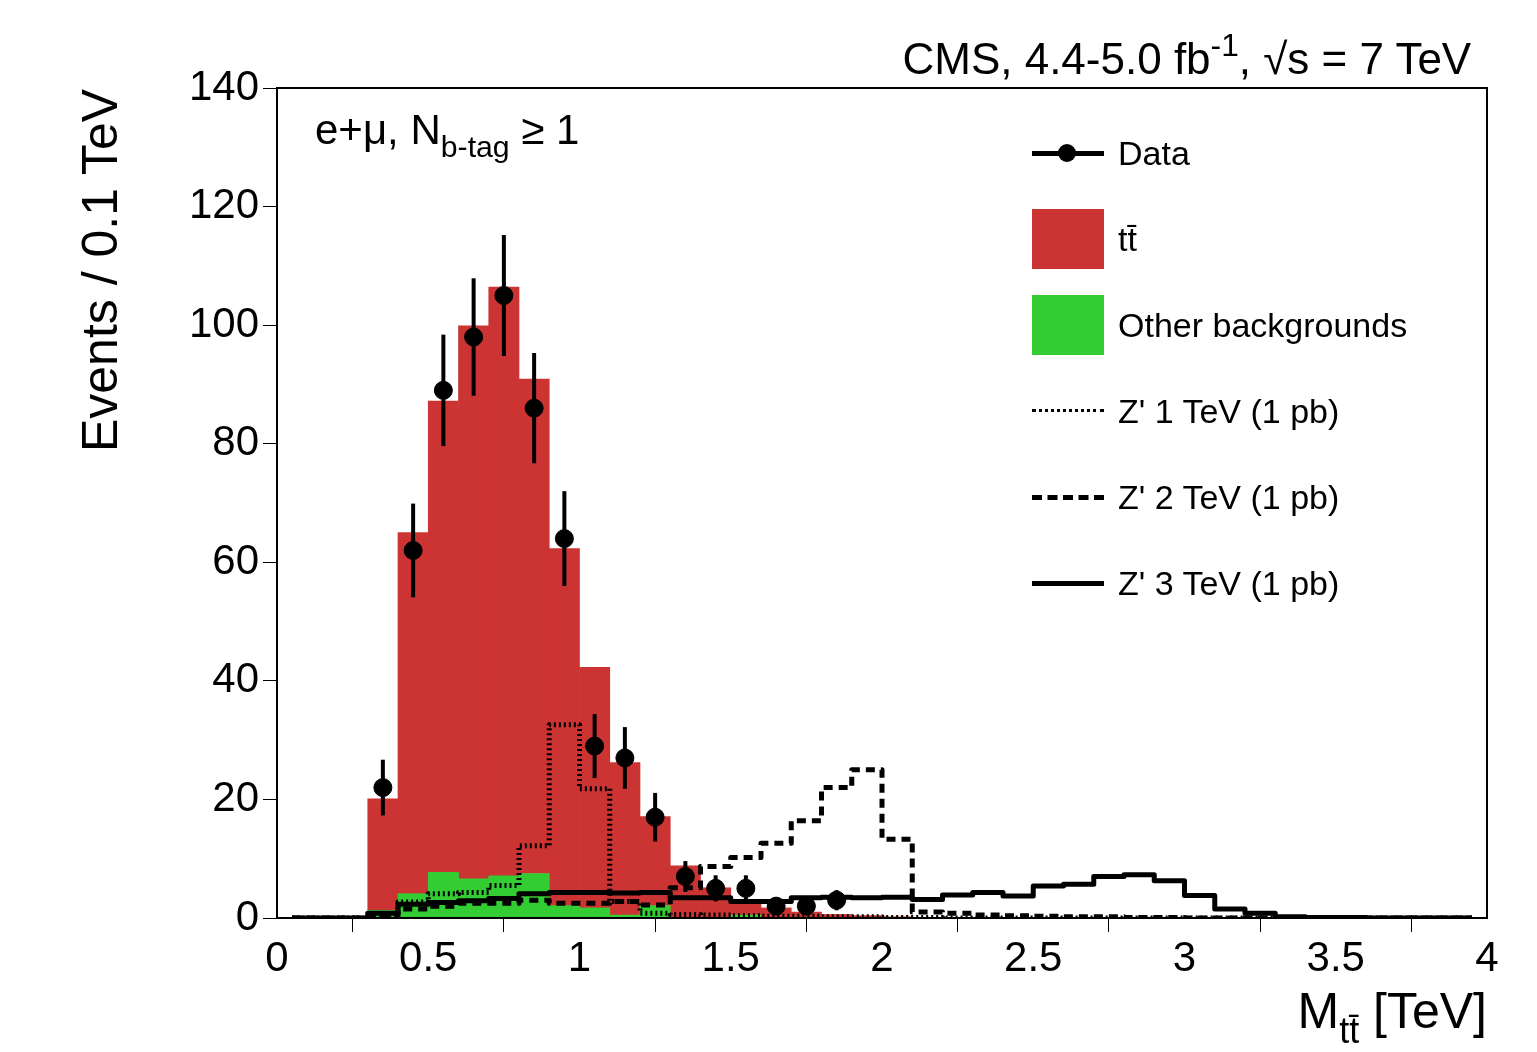  Describe the element at coordinates (247, 915) in the screenshot. I see `y-tick-label: 0` at that location.